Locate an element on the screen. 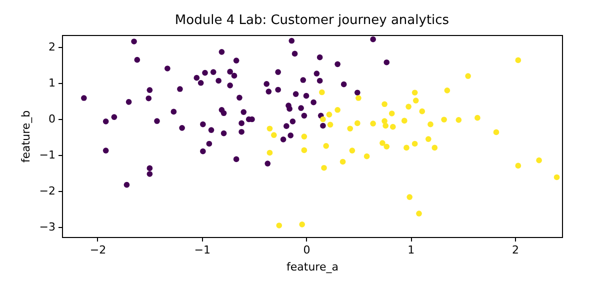 This screenshot has width=590, height=289. x-tick-label: 0 is located at coordinates (306, 250).